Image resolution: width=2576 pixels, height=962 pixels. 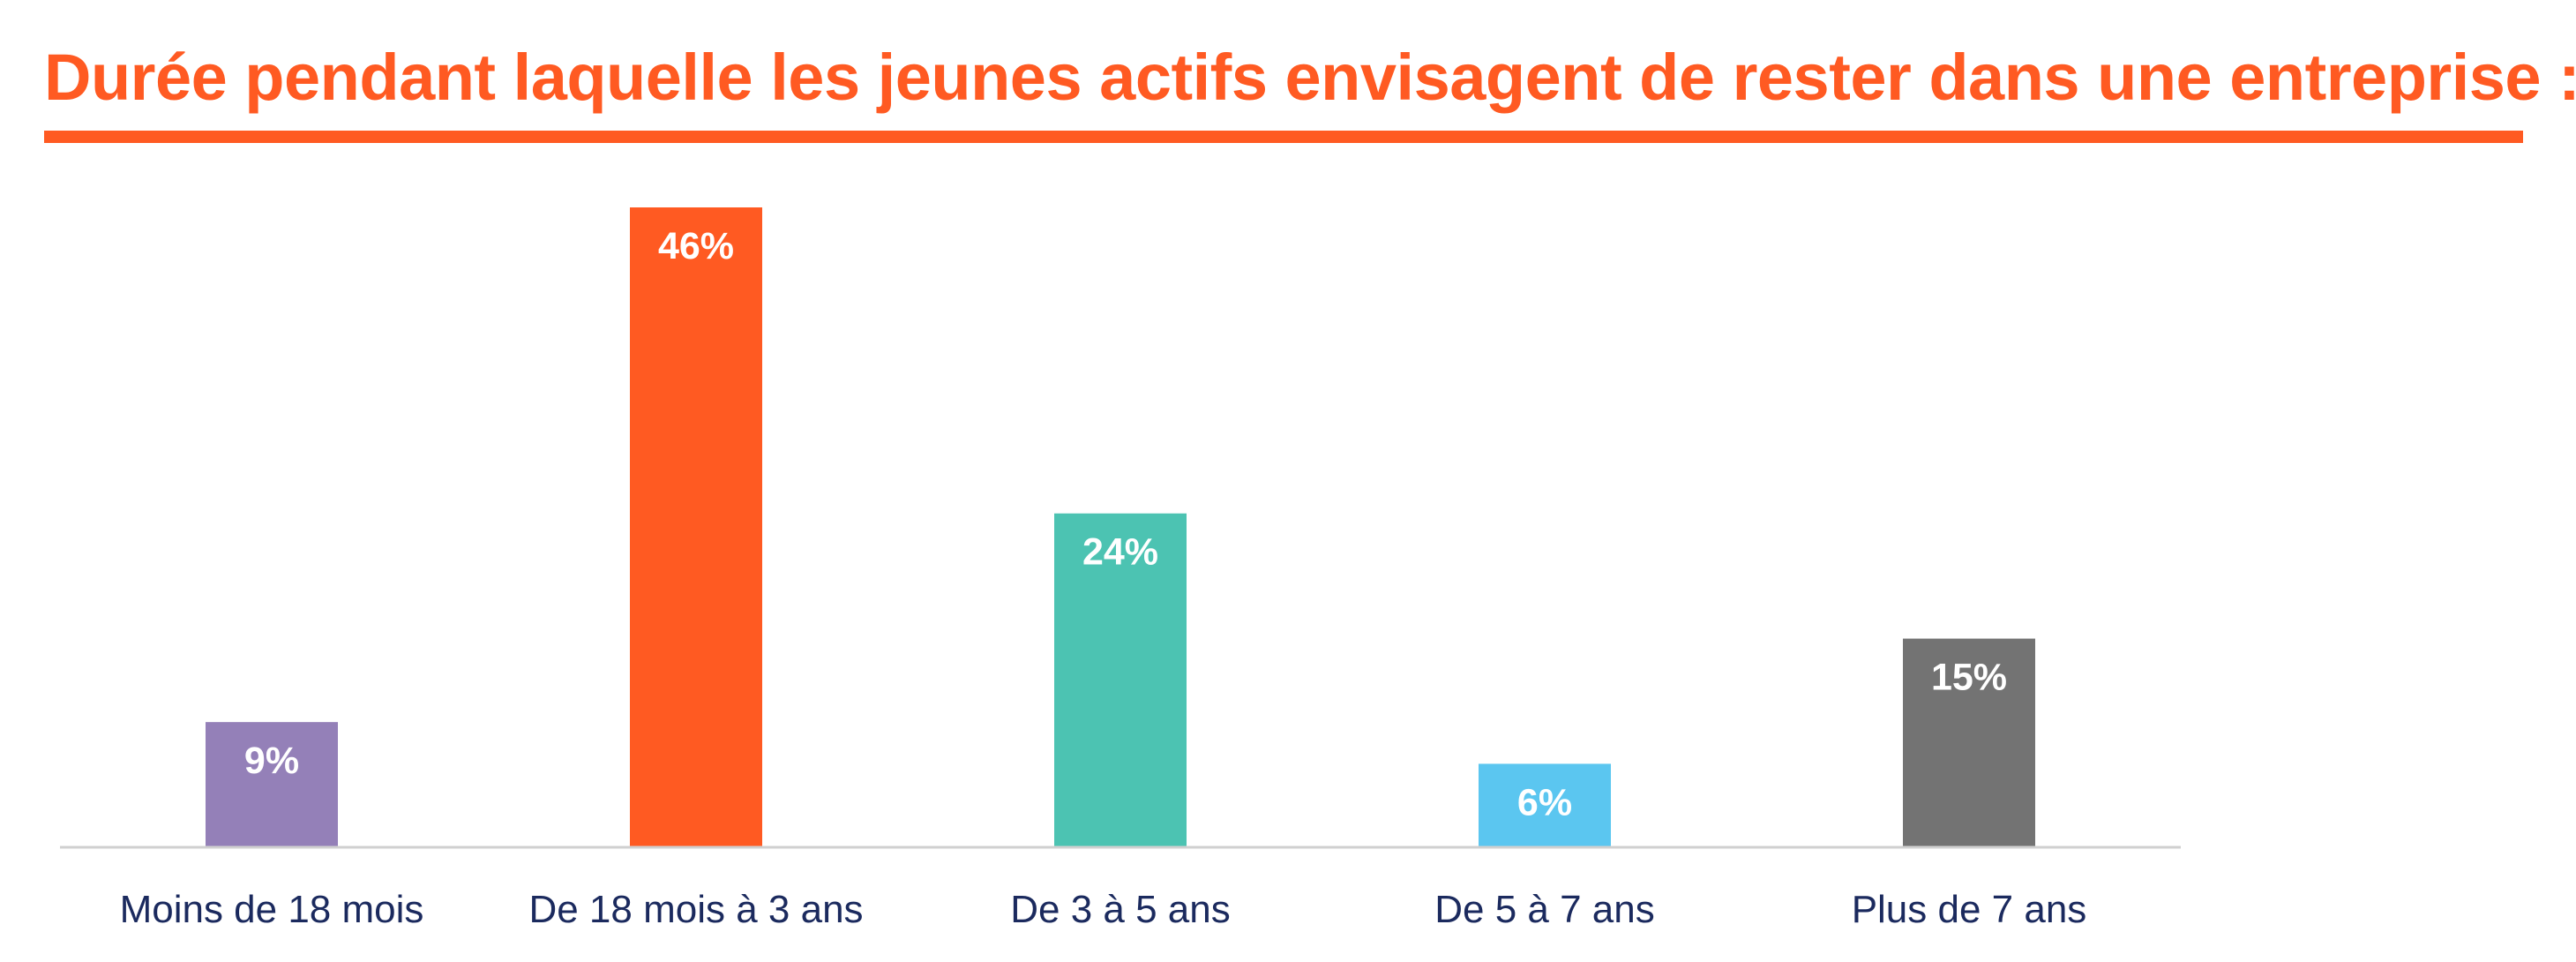 I want to click on bar-plus-de-7-ans, so click(x=1969, y=742).